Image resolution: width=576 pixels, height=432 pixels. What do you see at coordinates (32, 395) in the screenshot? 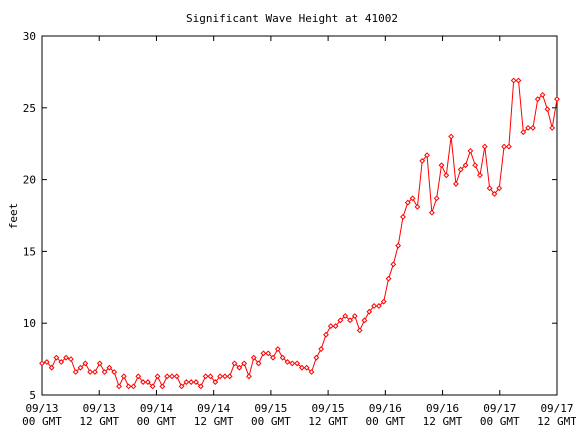
I see `y-tick-label: 5` at bounding box center [32, 395].